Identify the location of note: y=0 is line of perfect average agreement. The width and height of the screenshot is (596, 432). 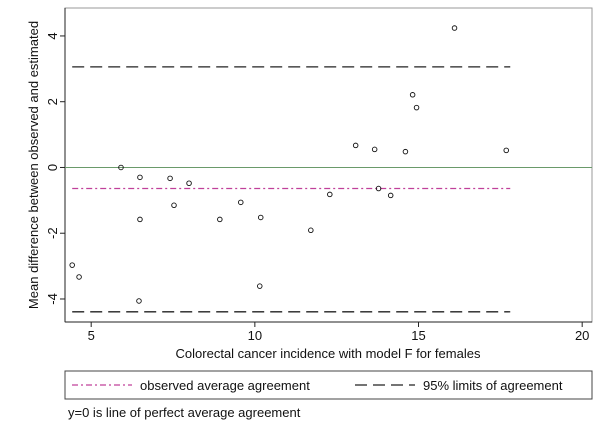
(184, 412).